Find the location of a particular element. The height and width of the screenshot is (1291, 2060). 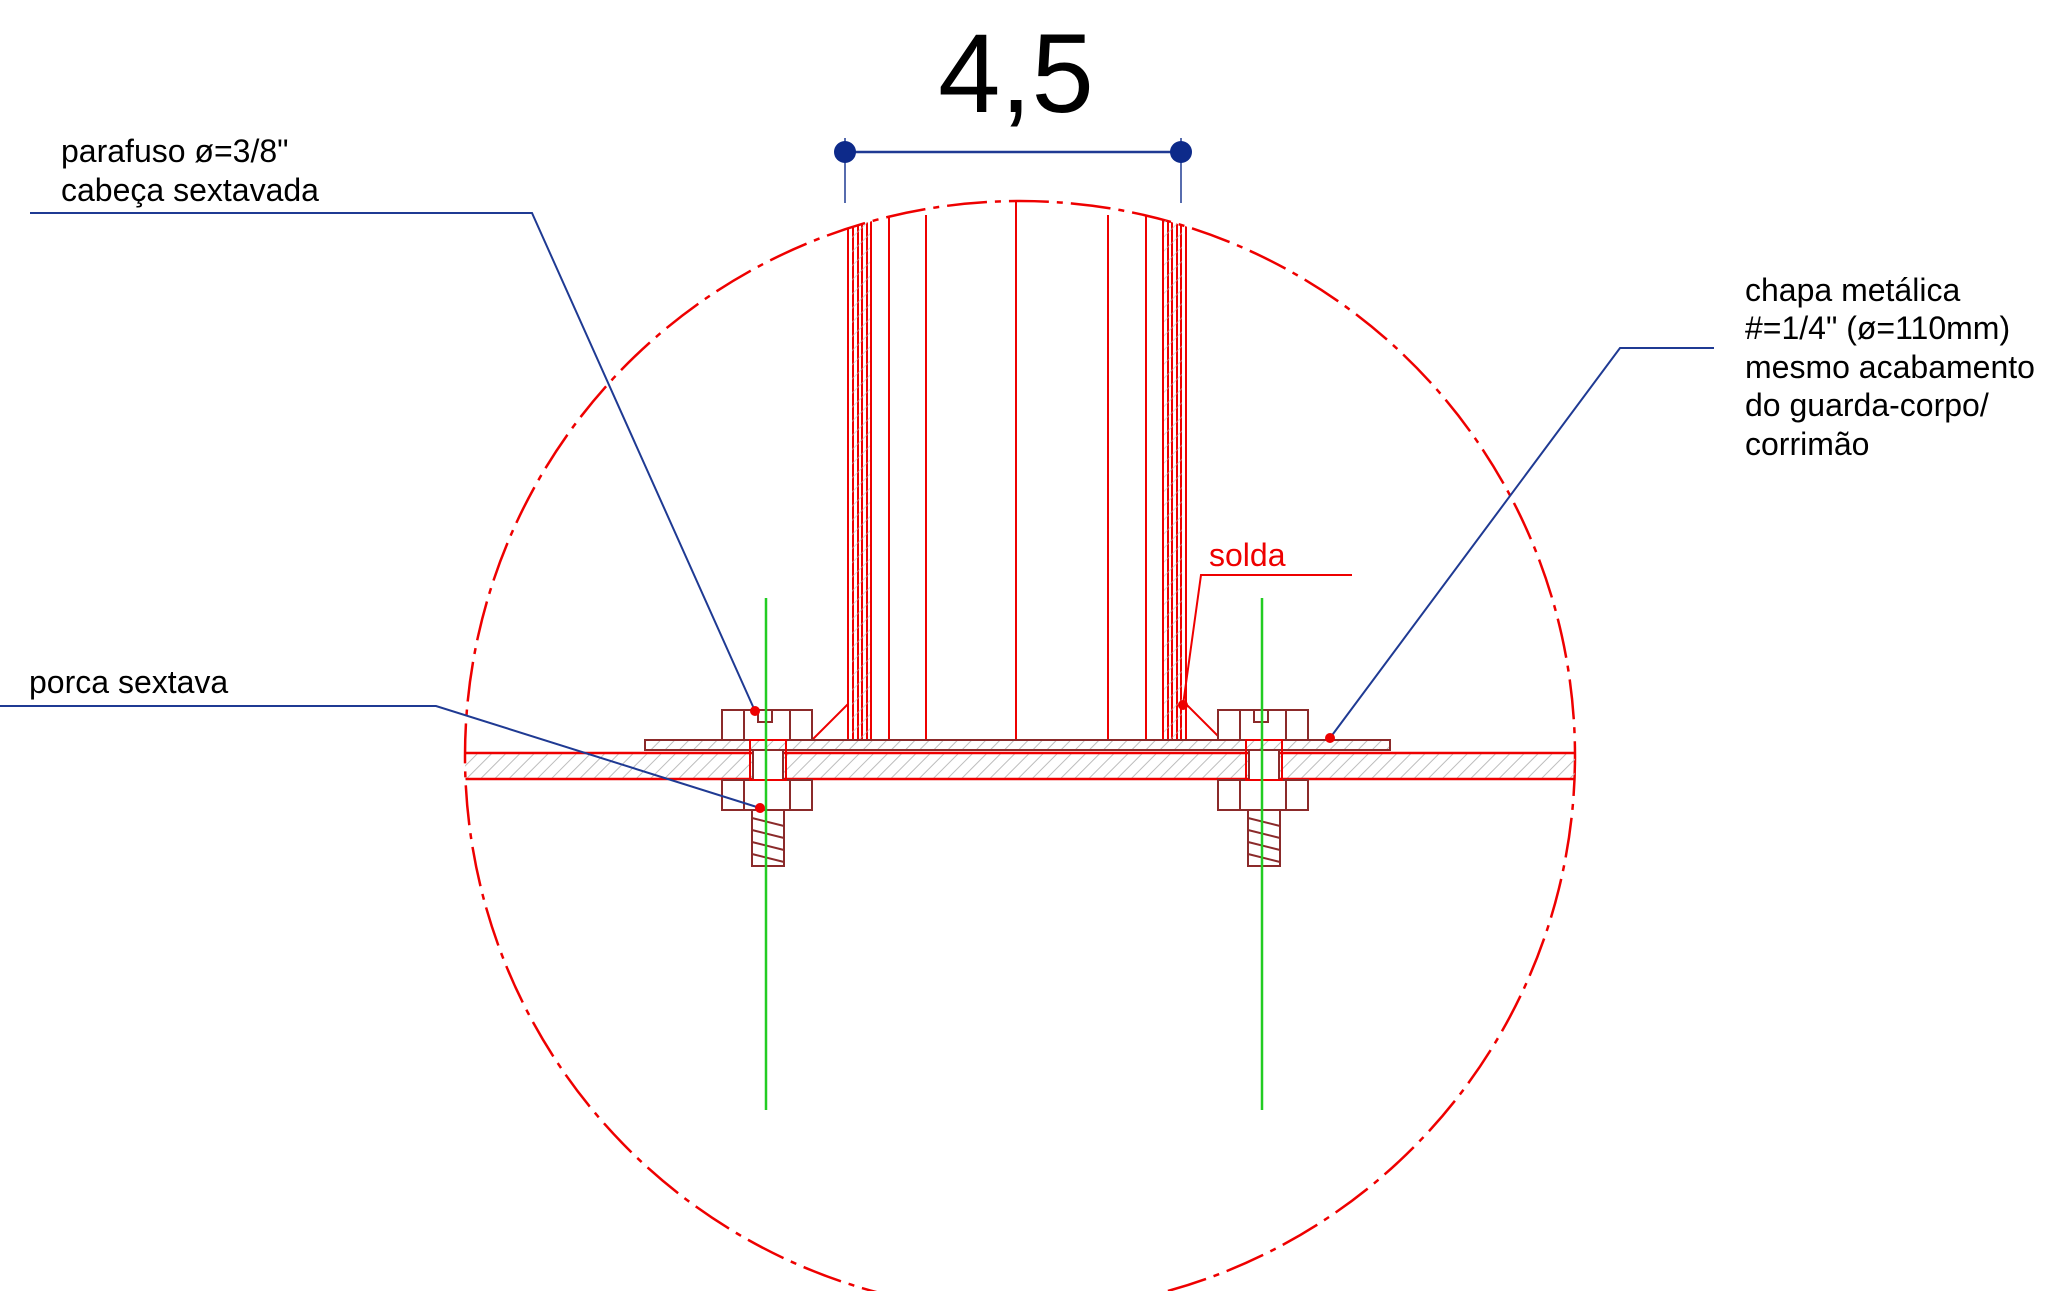

leader-bolt is located at coordinates (393, 462).